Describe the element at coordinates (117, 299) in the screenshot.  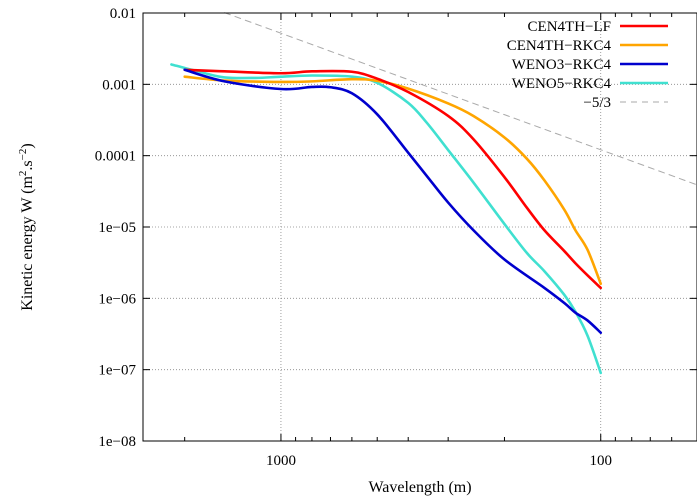
I see `y-tick-label: 1e−06` at that location.